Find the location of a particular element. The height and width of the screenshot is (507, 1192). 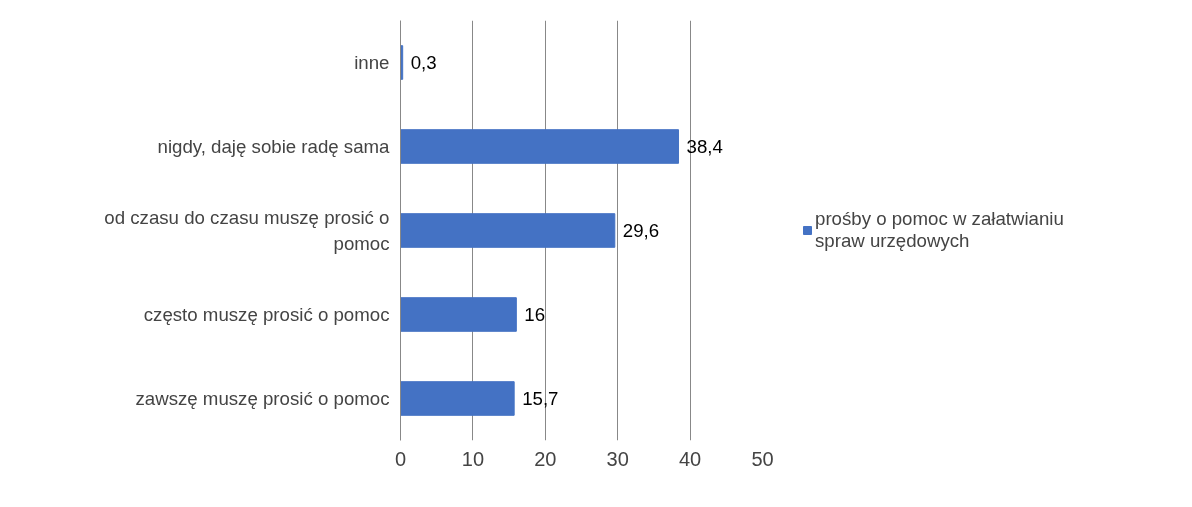

legend-label: prośby o pomoc w załatwianiu spraw urzędowych is located at coordinates (939, 230).